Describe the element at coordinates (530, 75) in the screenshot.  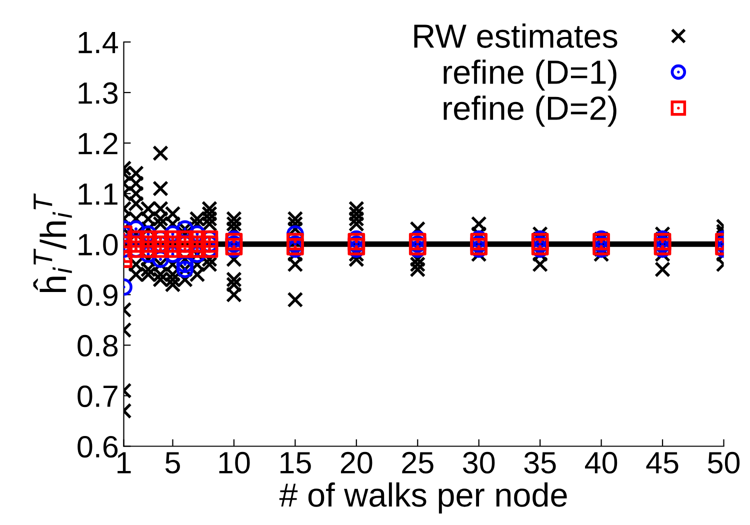
I see `legend-label: refine (D=1)` at that location.